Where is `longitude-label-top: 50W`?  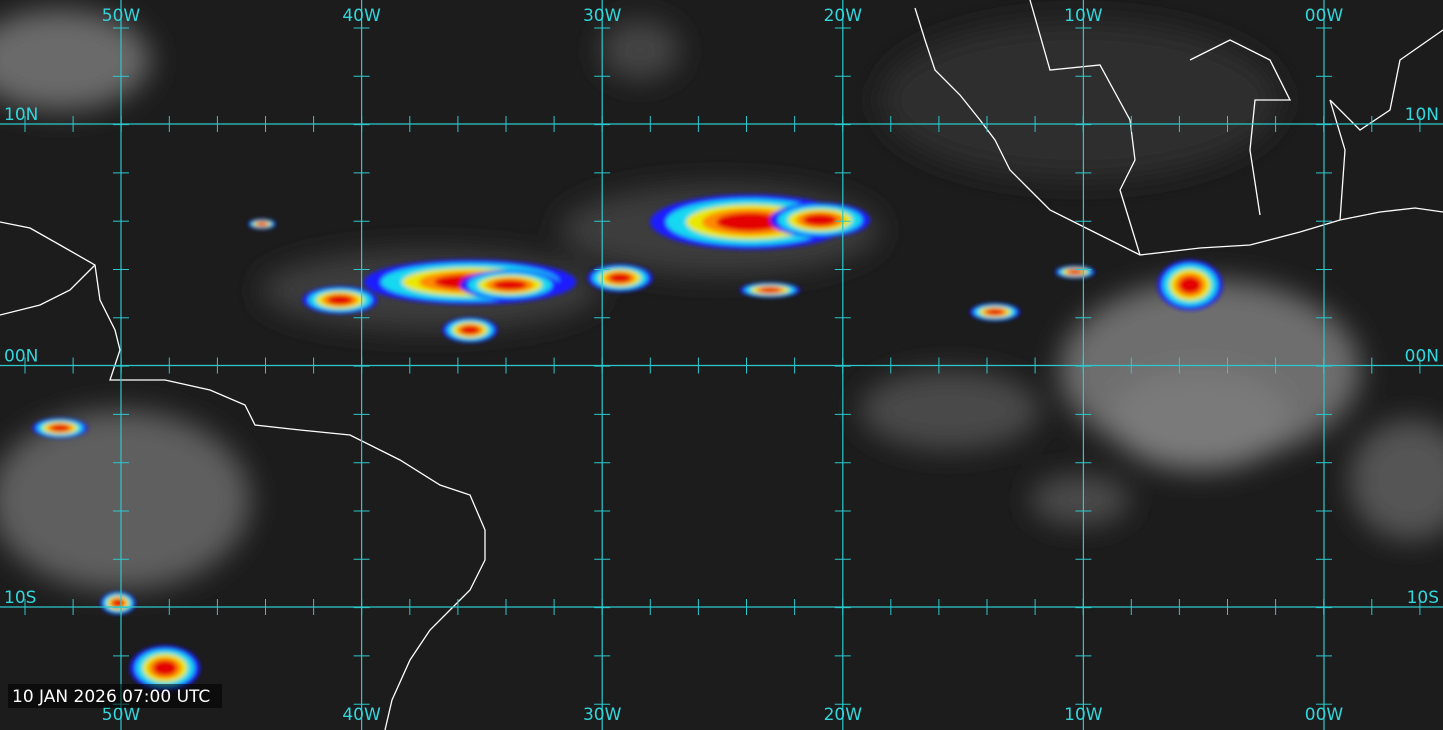 longitude-label-top: 50W is located at coordinates (121, 16).